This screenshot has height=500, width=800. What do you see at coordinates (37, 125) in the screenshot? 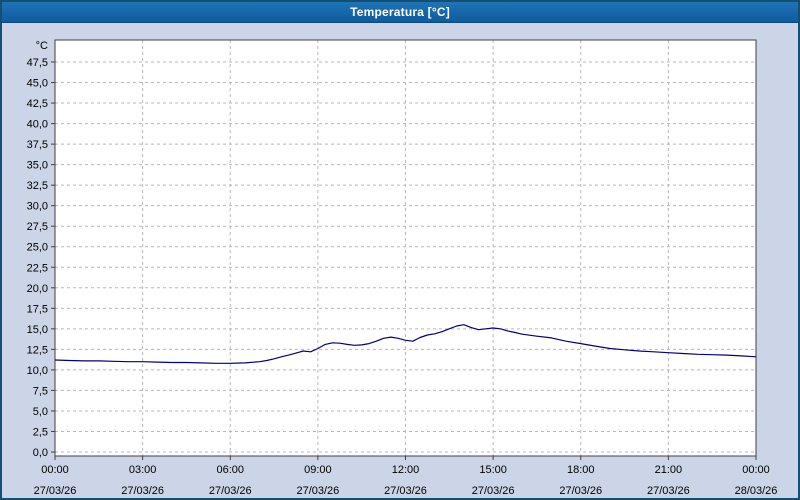
I see `svg-text: 40,0` at bounding box center [37, 125].